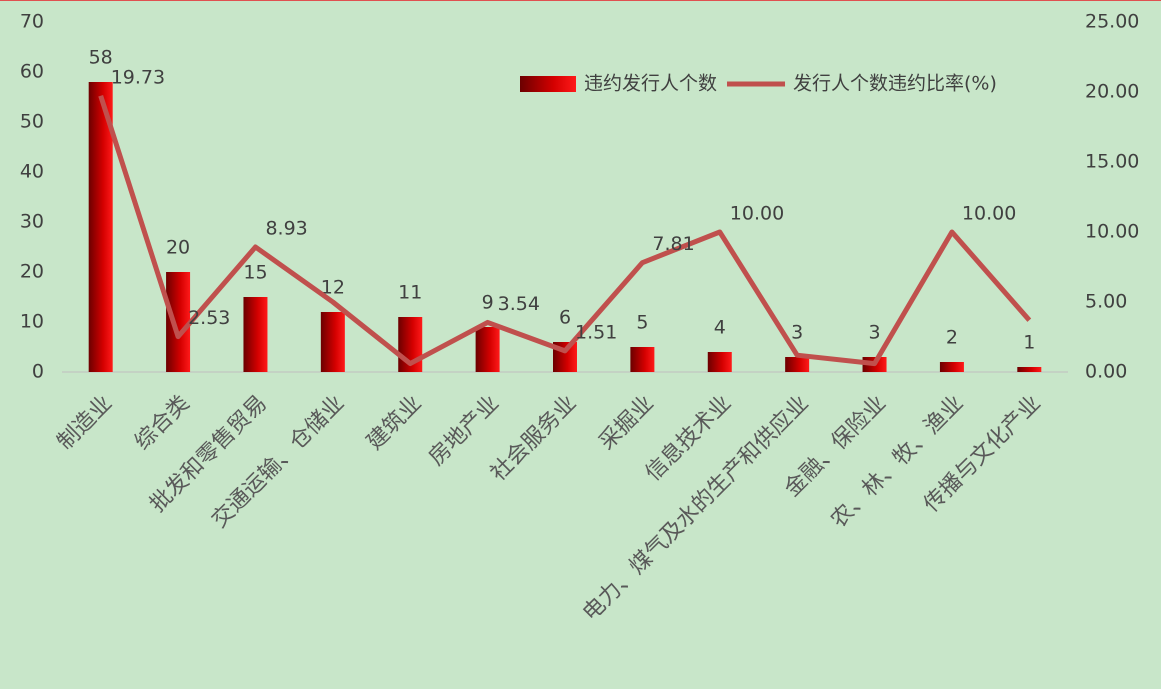 This screenshot has height=689, width=1161. I want to click on y2-tick-label: 0.00, so click(1106, 372).